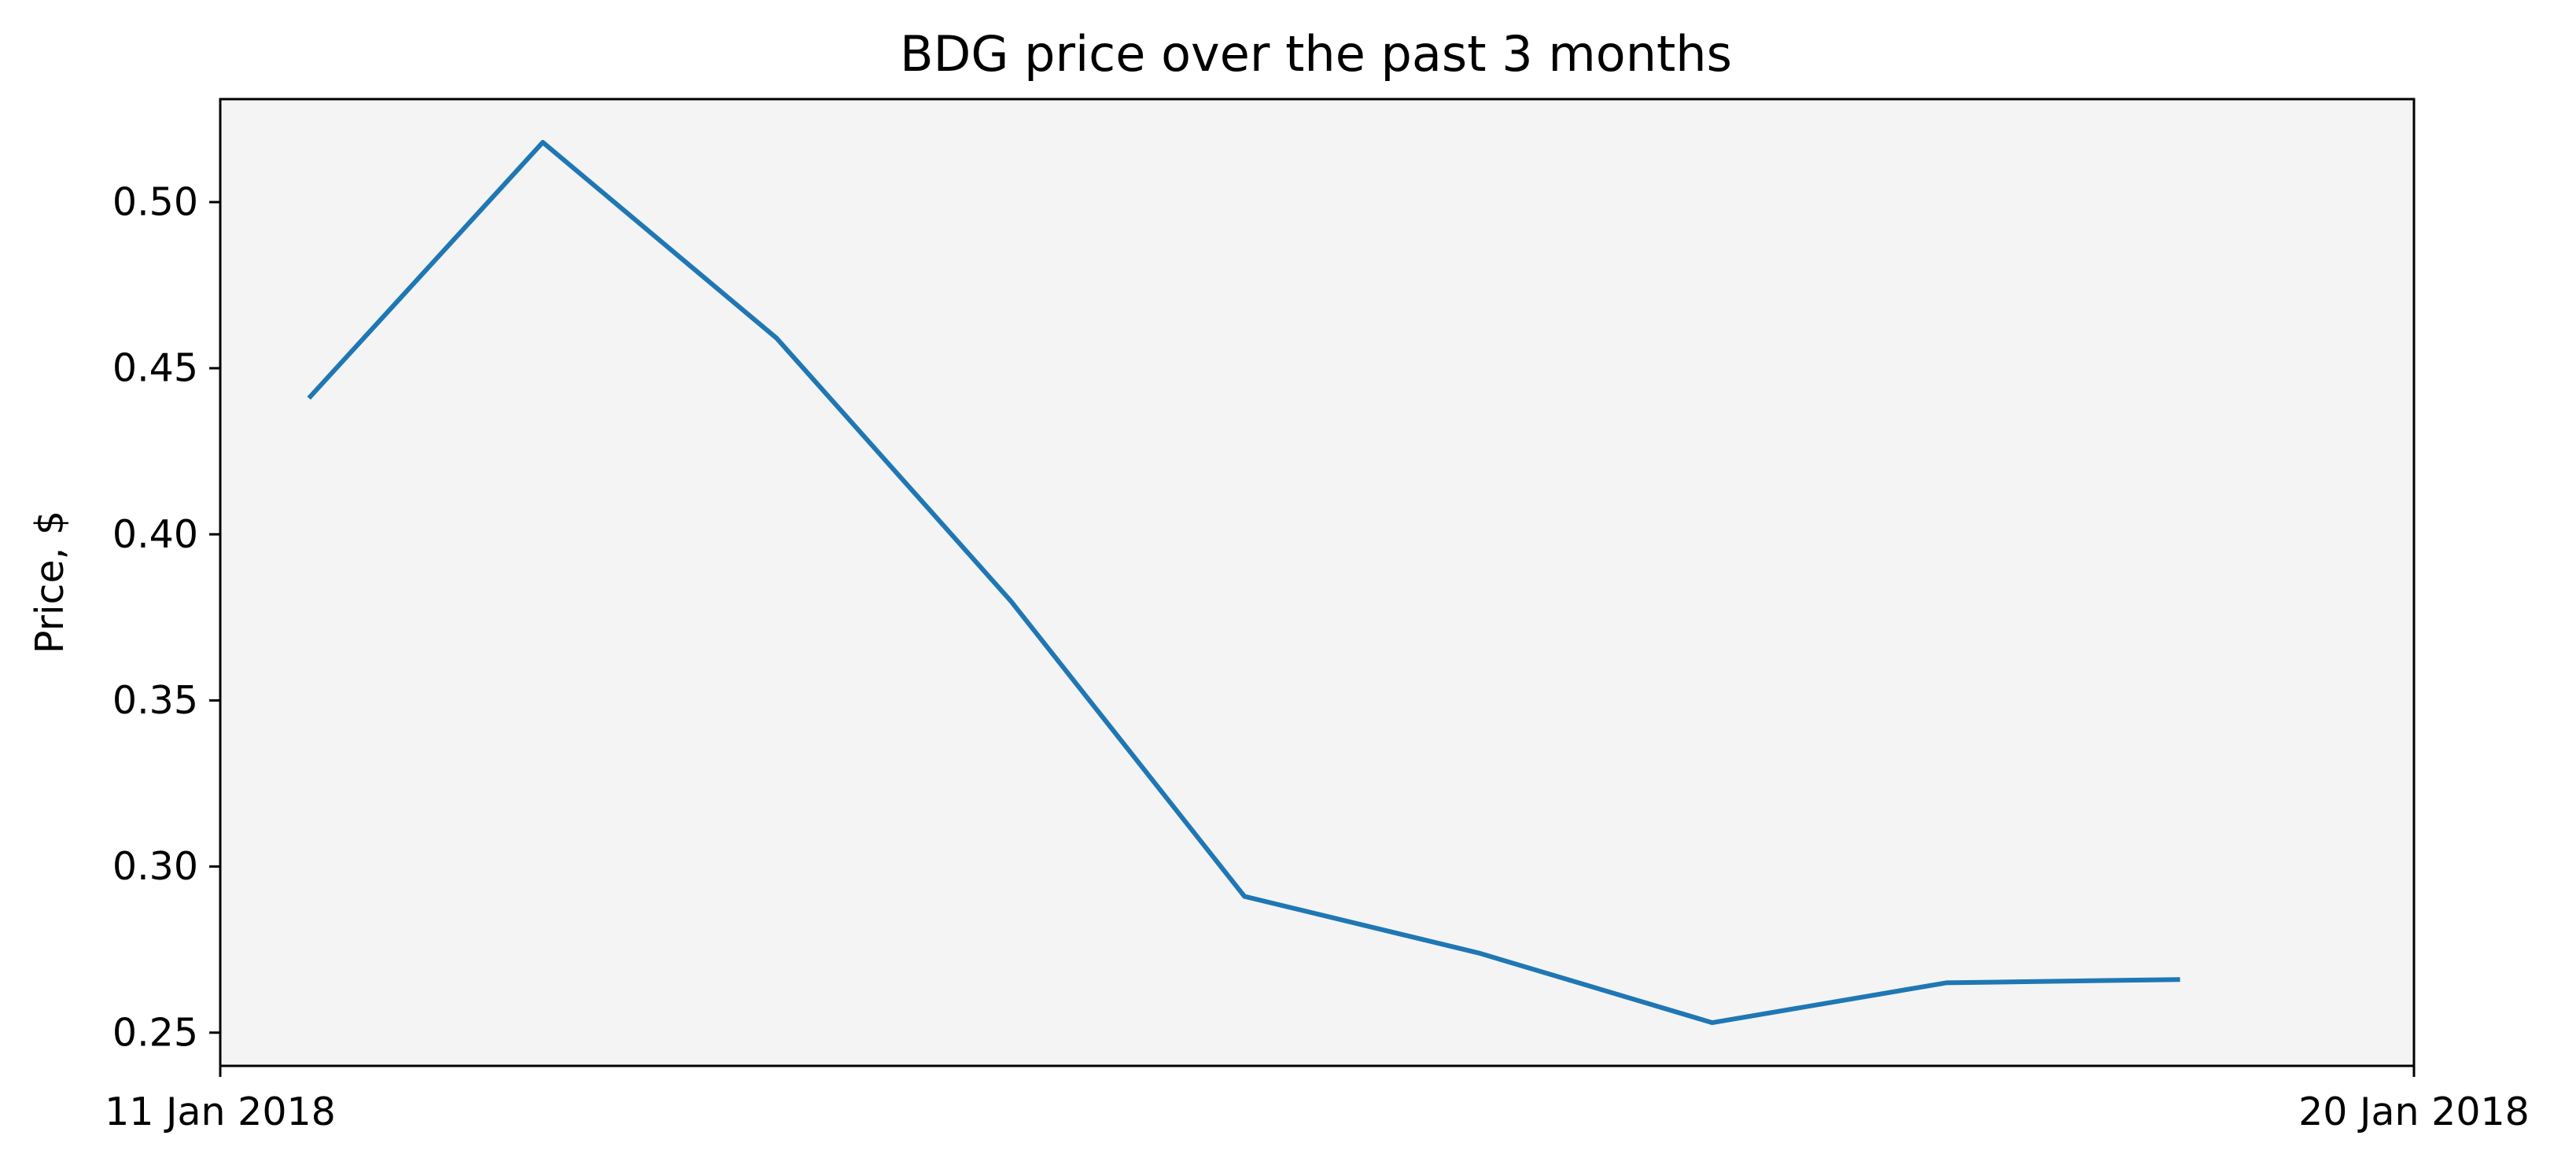  I want to click on y-tick-label: 0.30, so click(155, 867).